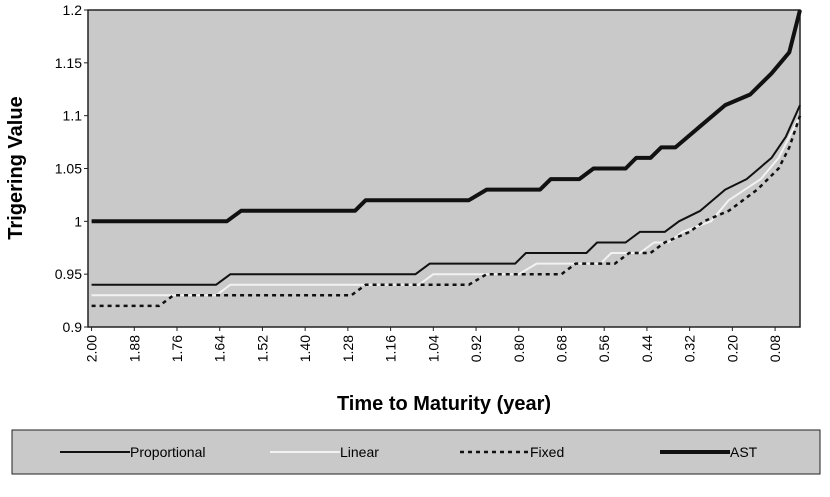  What do you see at coordinates (168, 452) in the screenshot?
I see `legend-label: Proportional` at bounding box center [168, 452].